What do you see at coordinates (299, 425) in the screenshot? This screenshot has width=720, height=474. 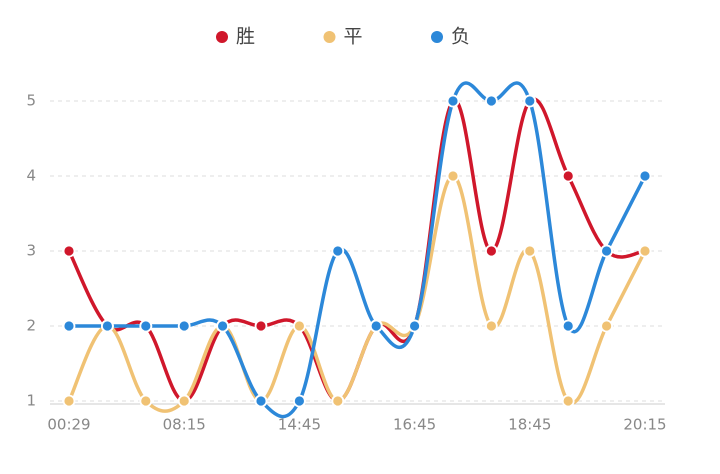 I see `x-tick-label: 14:45` at bounding box center [299, 425].